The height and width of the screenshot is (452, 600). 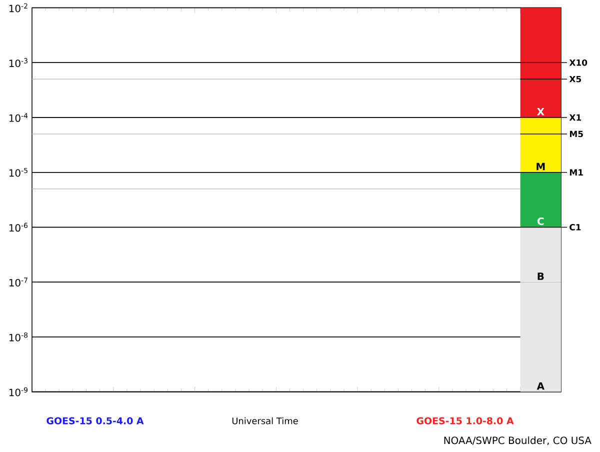 What do you see at coordinates (465, 420) in the screenshot?
I see `legend-label: GOES-15 1.0-8.0 A` at bounding box center [465, 420].